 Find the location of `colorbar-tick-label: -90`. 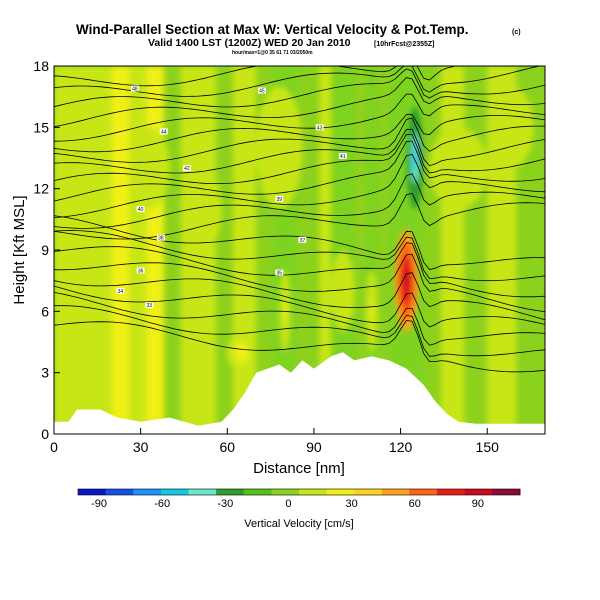

colorbar-tick-label: -90 is located at coordinates (99, 504).